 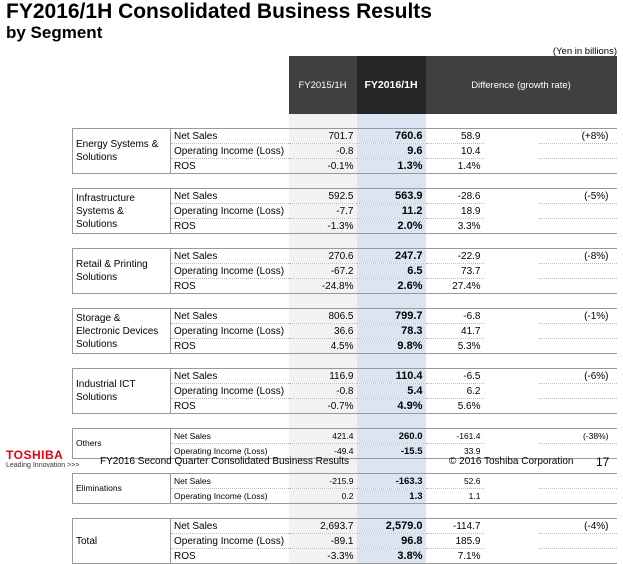 What do you see at coordinates (322, 166) in the screenshot?
I see `prev-value: -0.1%` at bounding box center [322, 166].